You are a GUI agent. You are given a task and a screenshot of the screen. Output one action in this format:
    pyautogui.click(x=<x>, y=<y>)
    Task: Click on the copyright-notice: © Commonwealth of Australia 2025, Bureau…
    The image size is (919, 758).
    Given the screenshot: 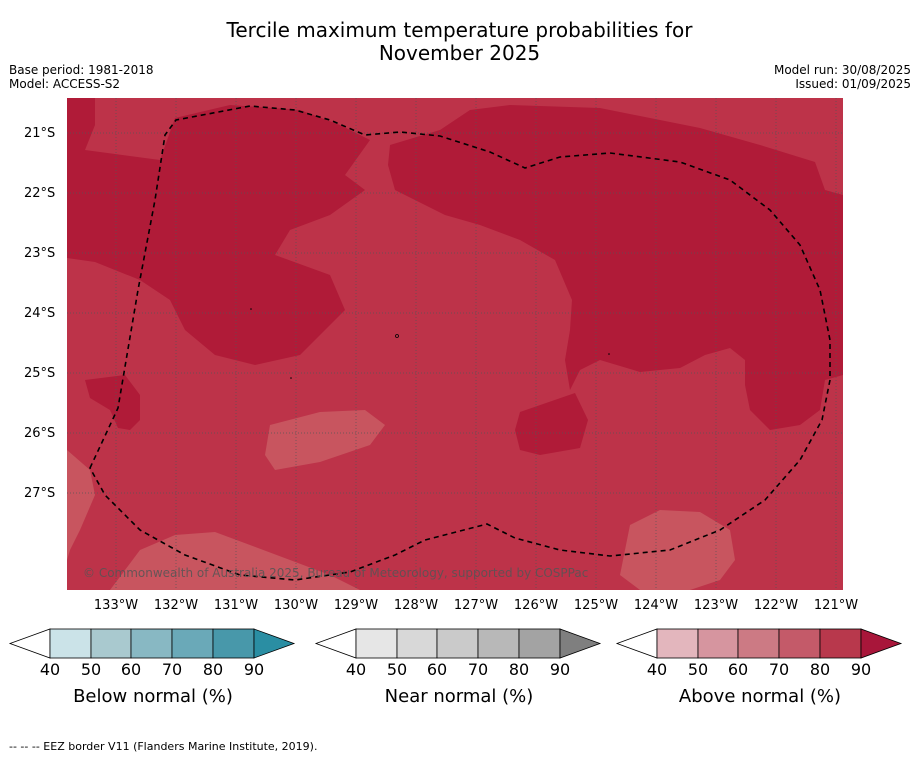 What is the action you would take?
    pyautogui.click(x=336, y=573)
    